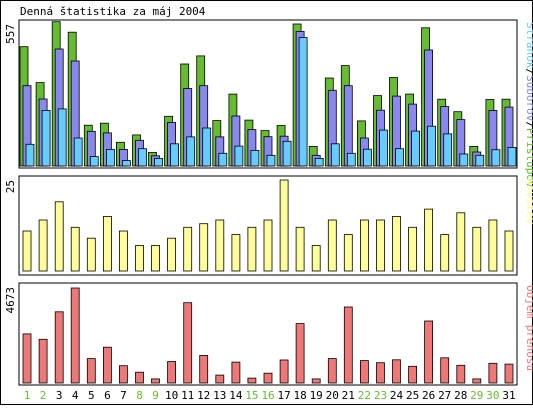 The height and width of the screenshot is (410, 533). What do you see at coordinates (113, 11) in the screenshot?
I see `chart-title: Denná štatistika za máj 2004` at bounding box center [113, 11].